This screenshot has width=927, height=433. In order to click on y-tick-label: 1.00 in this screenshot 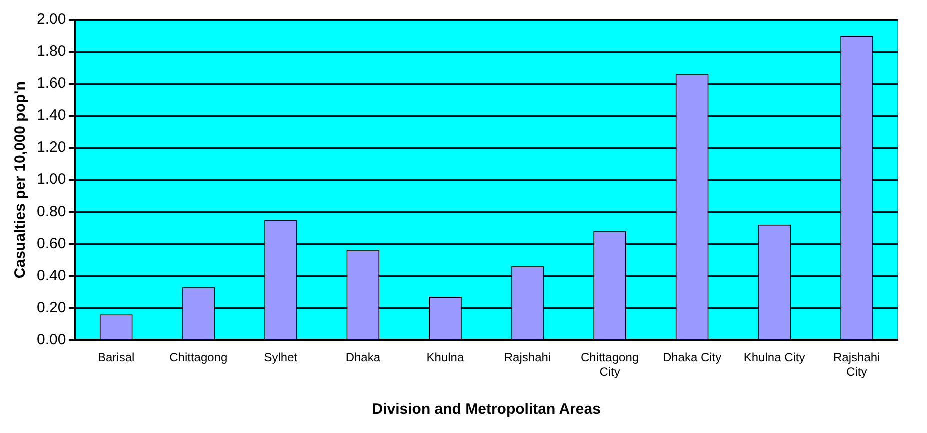, I will do `click(51, 179)`.